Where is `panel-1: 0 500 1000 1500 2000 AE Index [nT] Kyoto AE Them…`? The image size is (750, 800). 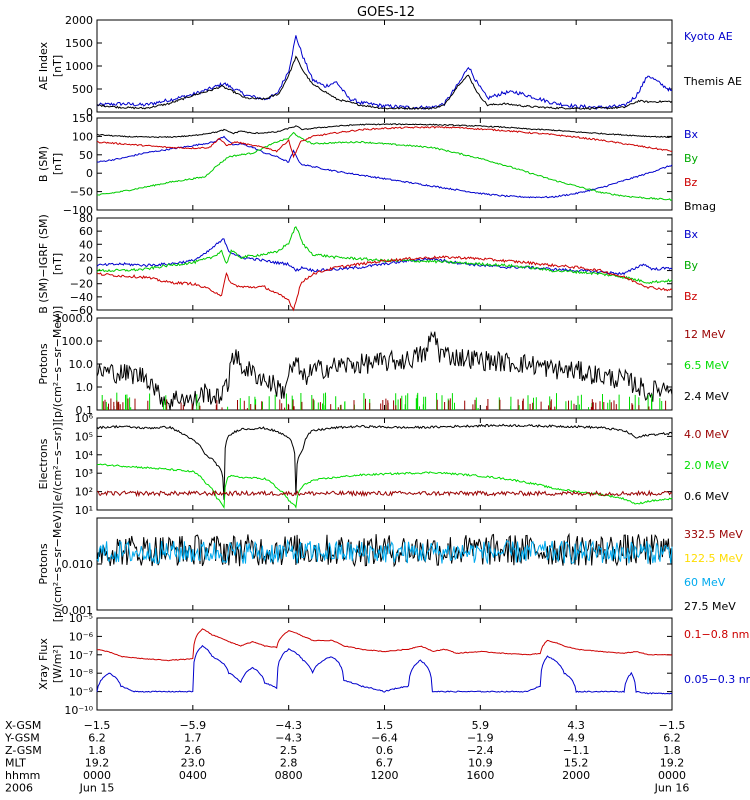
panel-1: 0 500 1000 1500 2000 AE Index [nT] Kyoto AE Them… is located at coordinates (389, 66).